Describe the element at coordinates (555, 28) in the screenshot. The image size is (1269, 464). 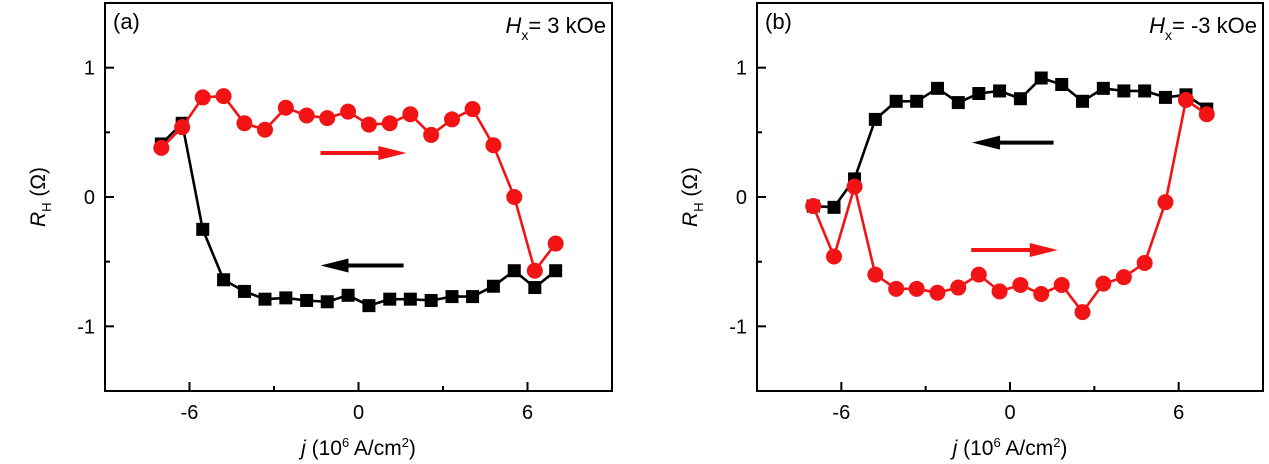
I see `field-annotation: Hx= 3 kOe` at that location.